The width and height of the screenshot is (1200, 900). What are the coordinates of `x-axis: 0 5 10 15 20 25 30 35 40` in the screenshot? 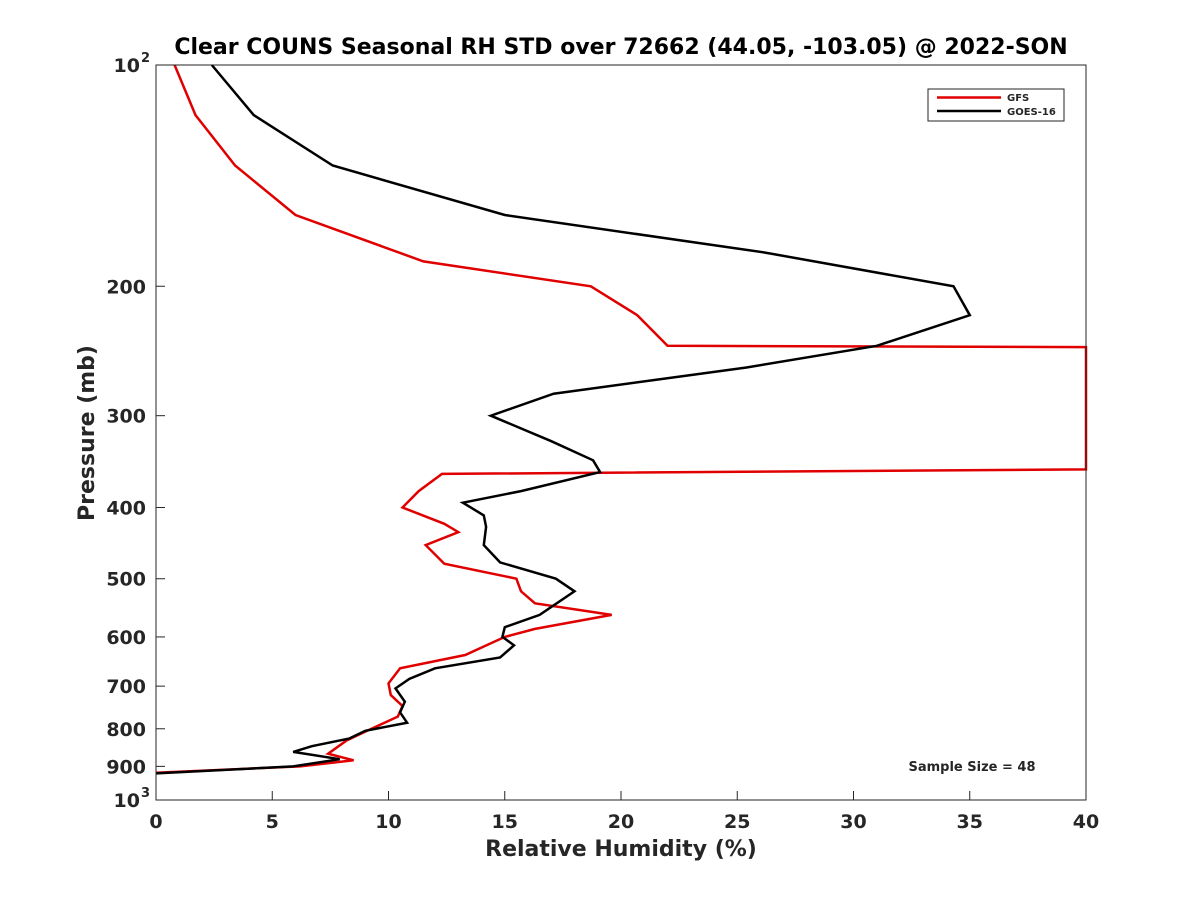 It's located at (624, 812).